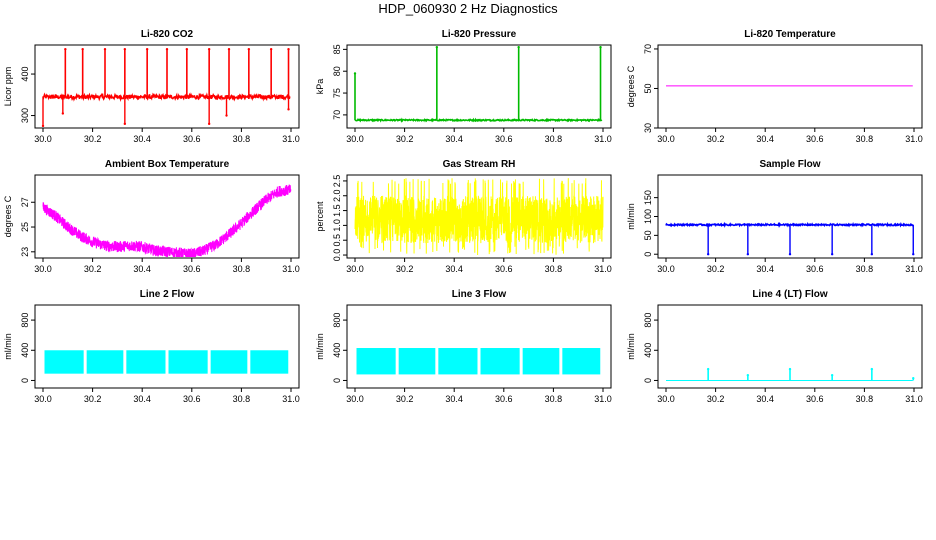  Describe the element at coordinates (790, 34) in the screenshot. I see `panel-title: Li-820 Temperature` at that location.